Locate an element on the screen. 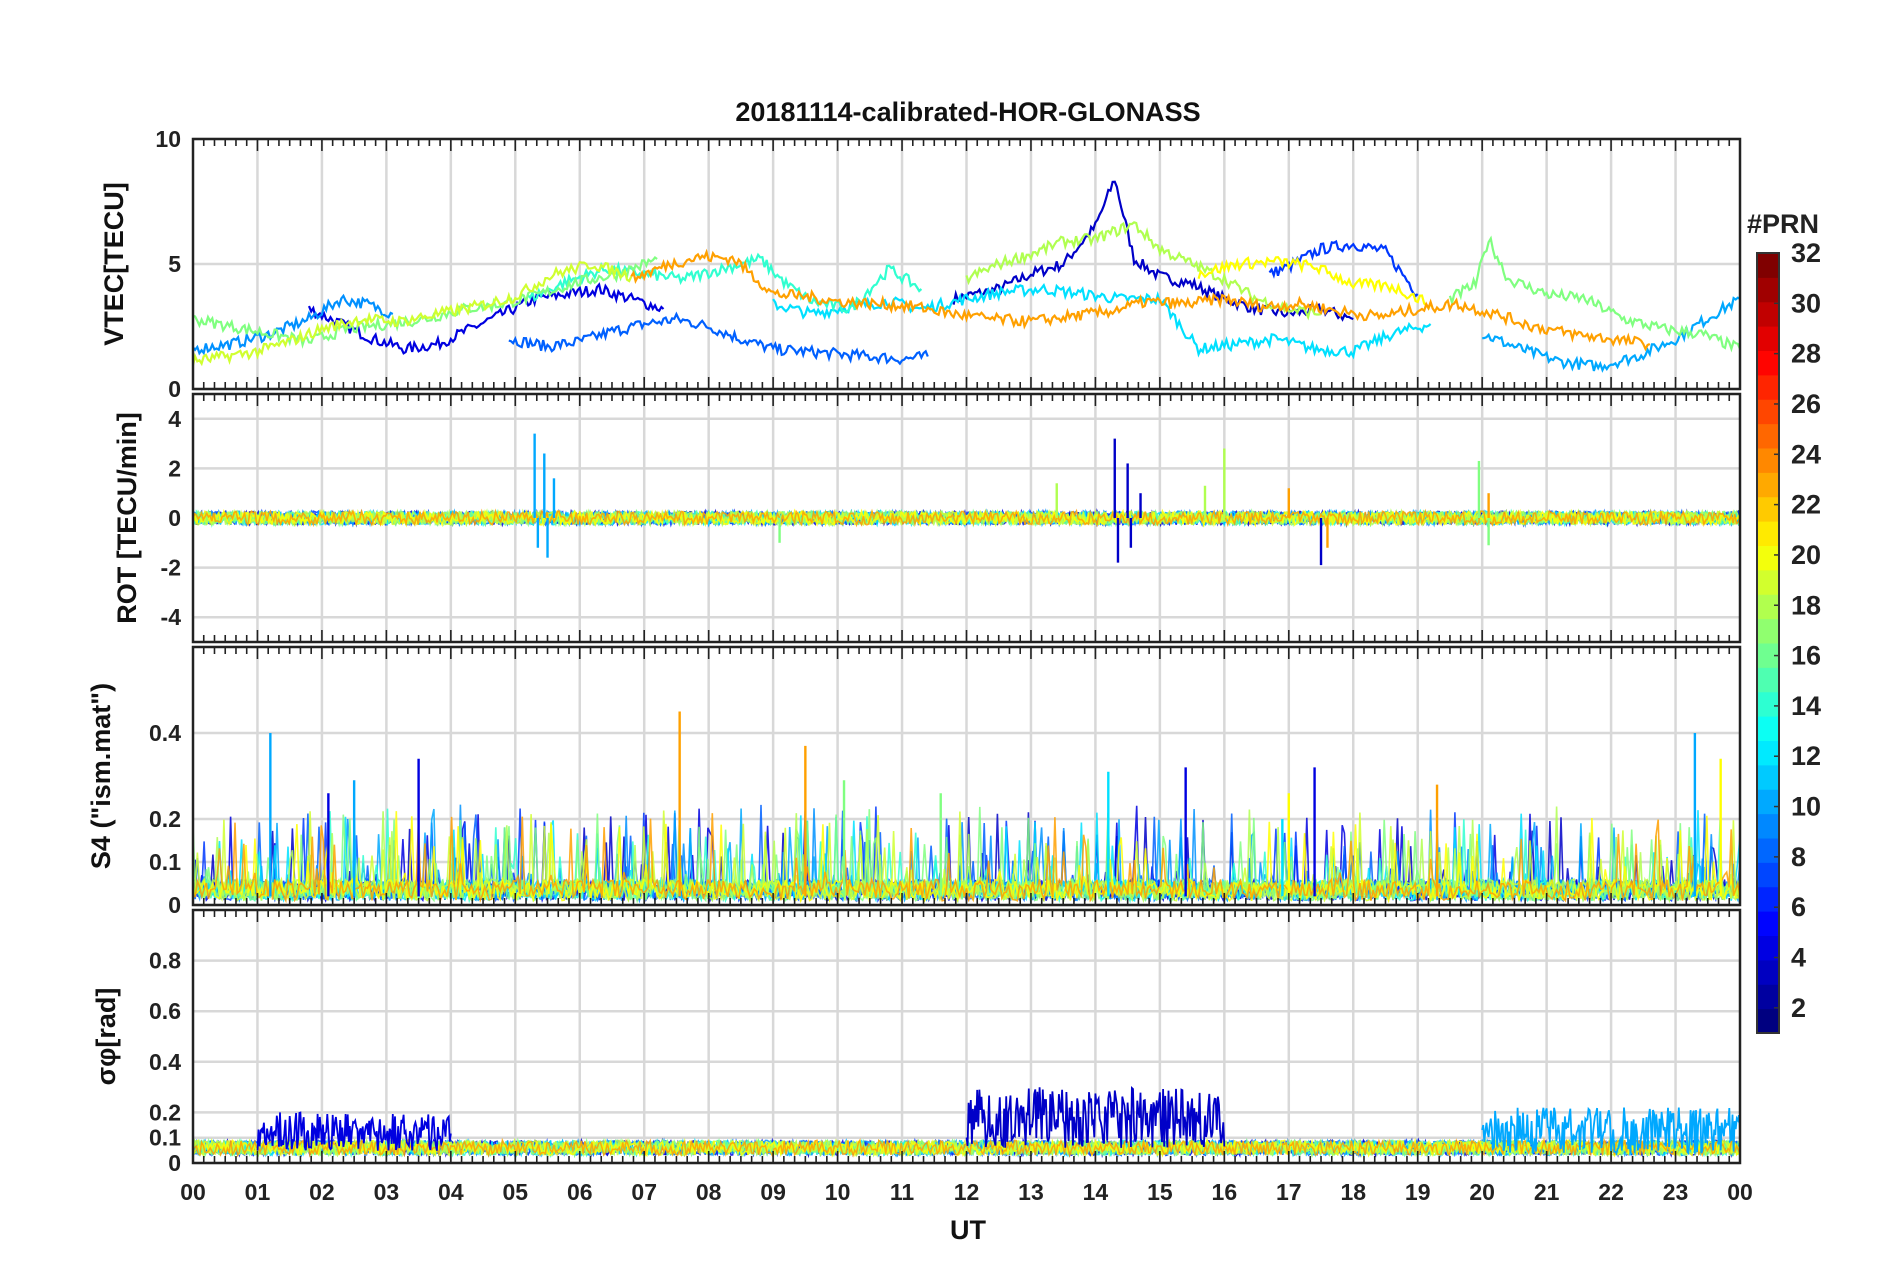 The image size is (1902, 1272). x-tick-label: 21 is located at coordinates (1547, 1192).